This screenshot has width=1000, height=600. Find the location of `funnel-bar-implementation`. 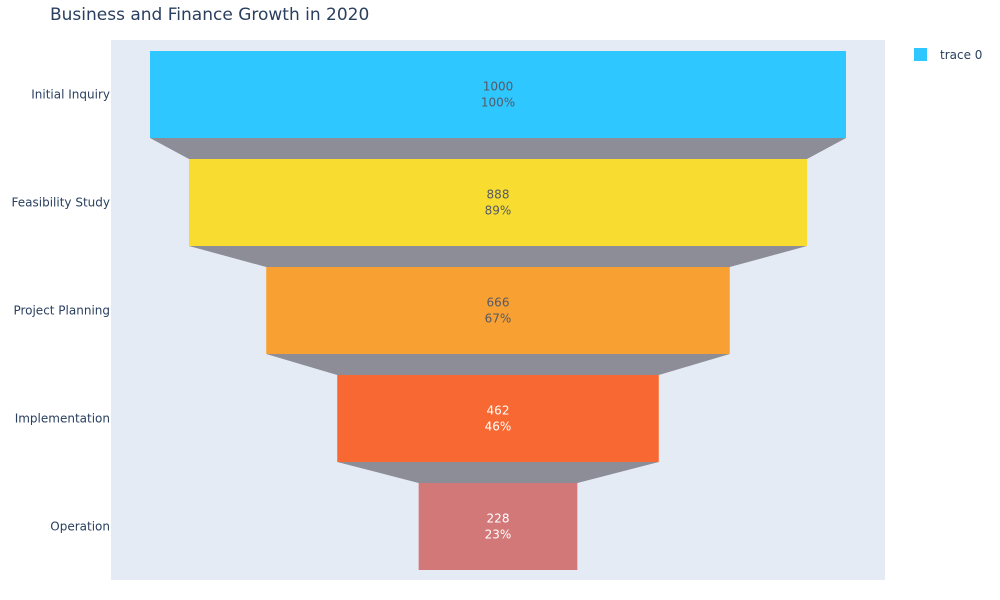

funnel-bar-implementation is located at coordinates (498, 418).